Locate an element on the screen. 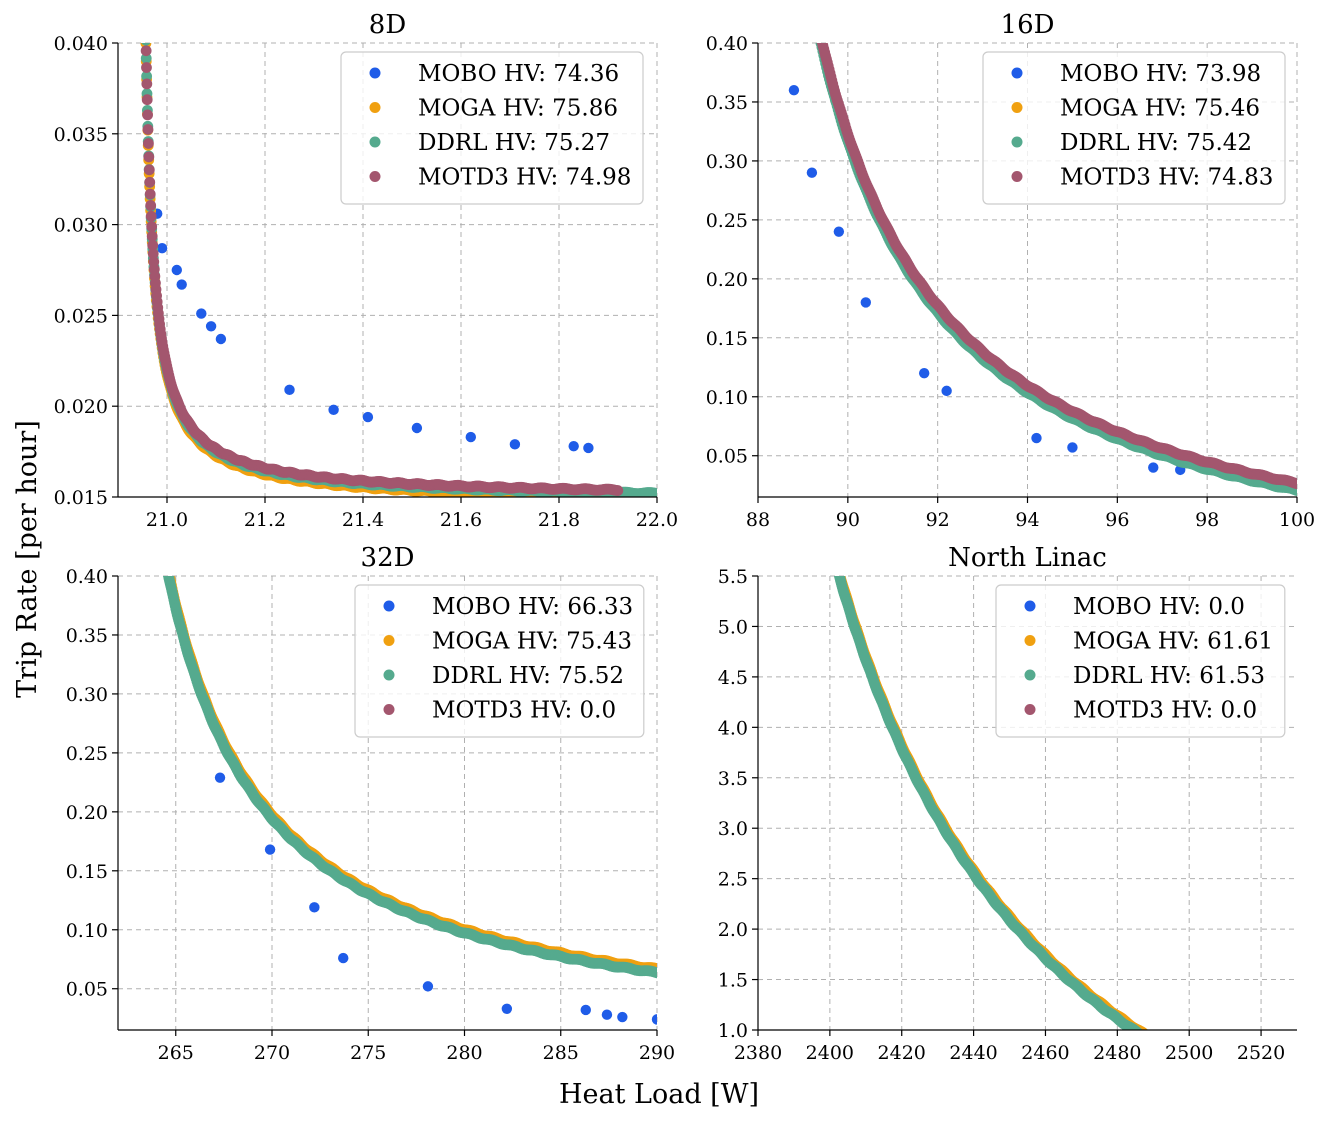 The height and width of the screenshot is (1121, 1329). y-tick-label: 0.25 is located at coordinates (87, 754).